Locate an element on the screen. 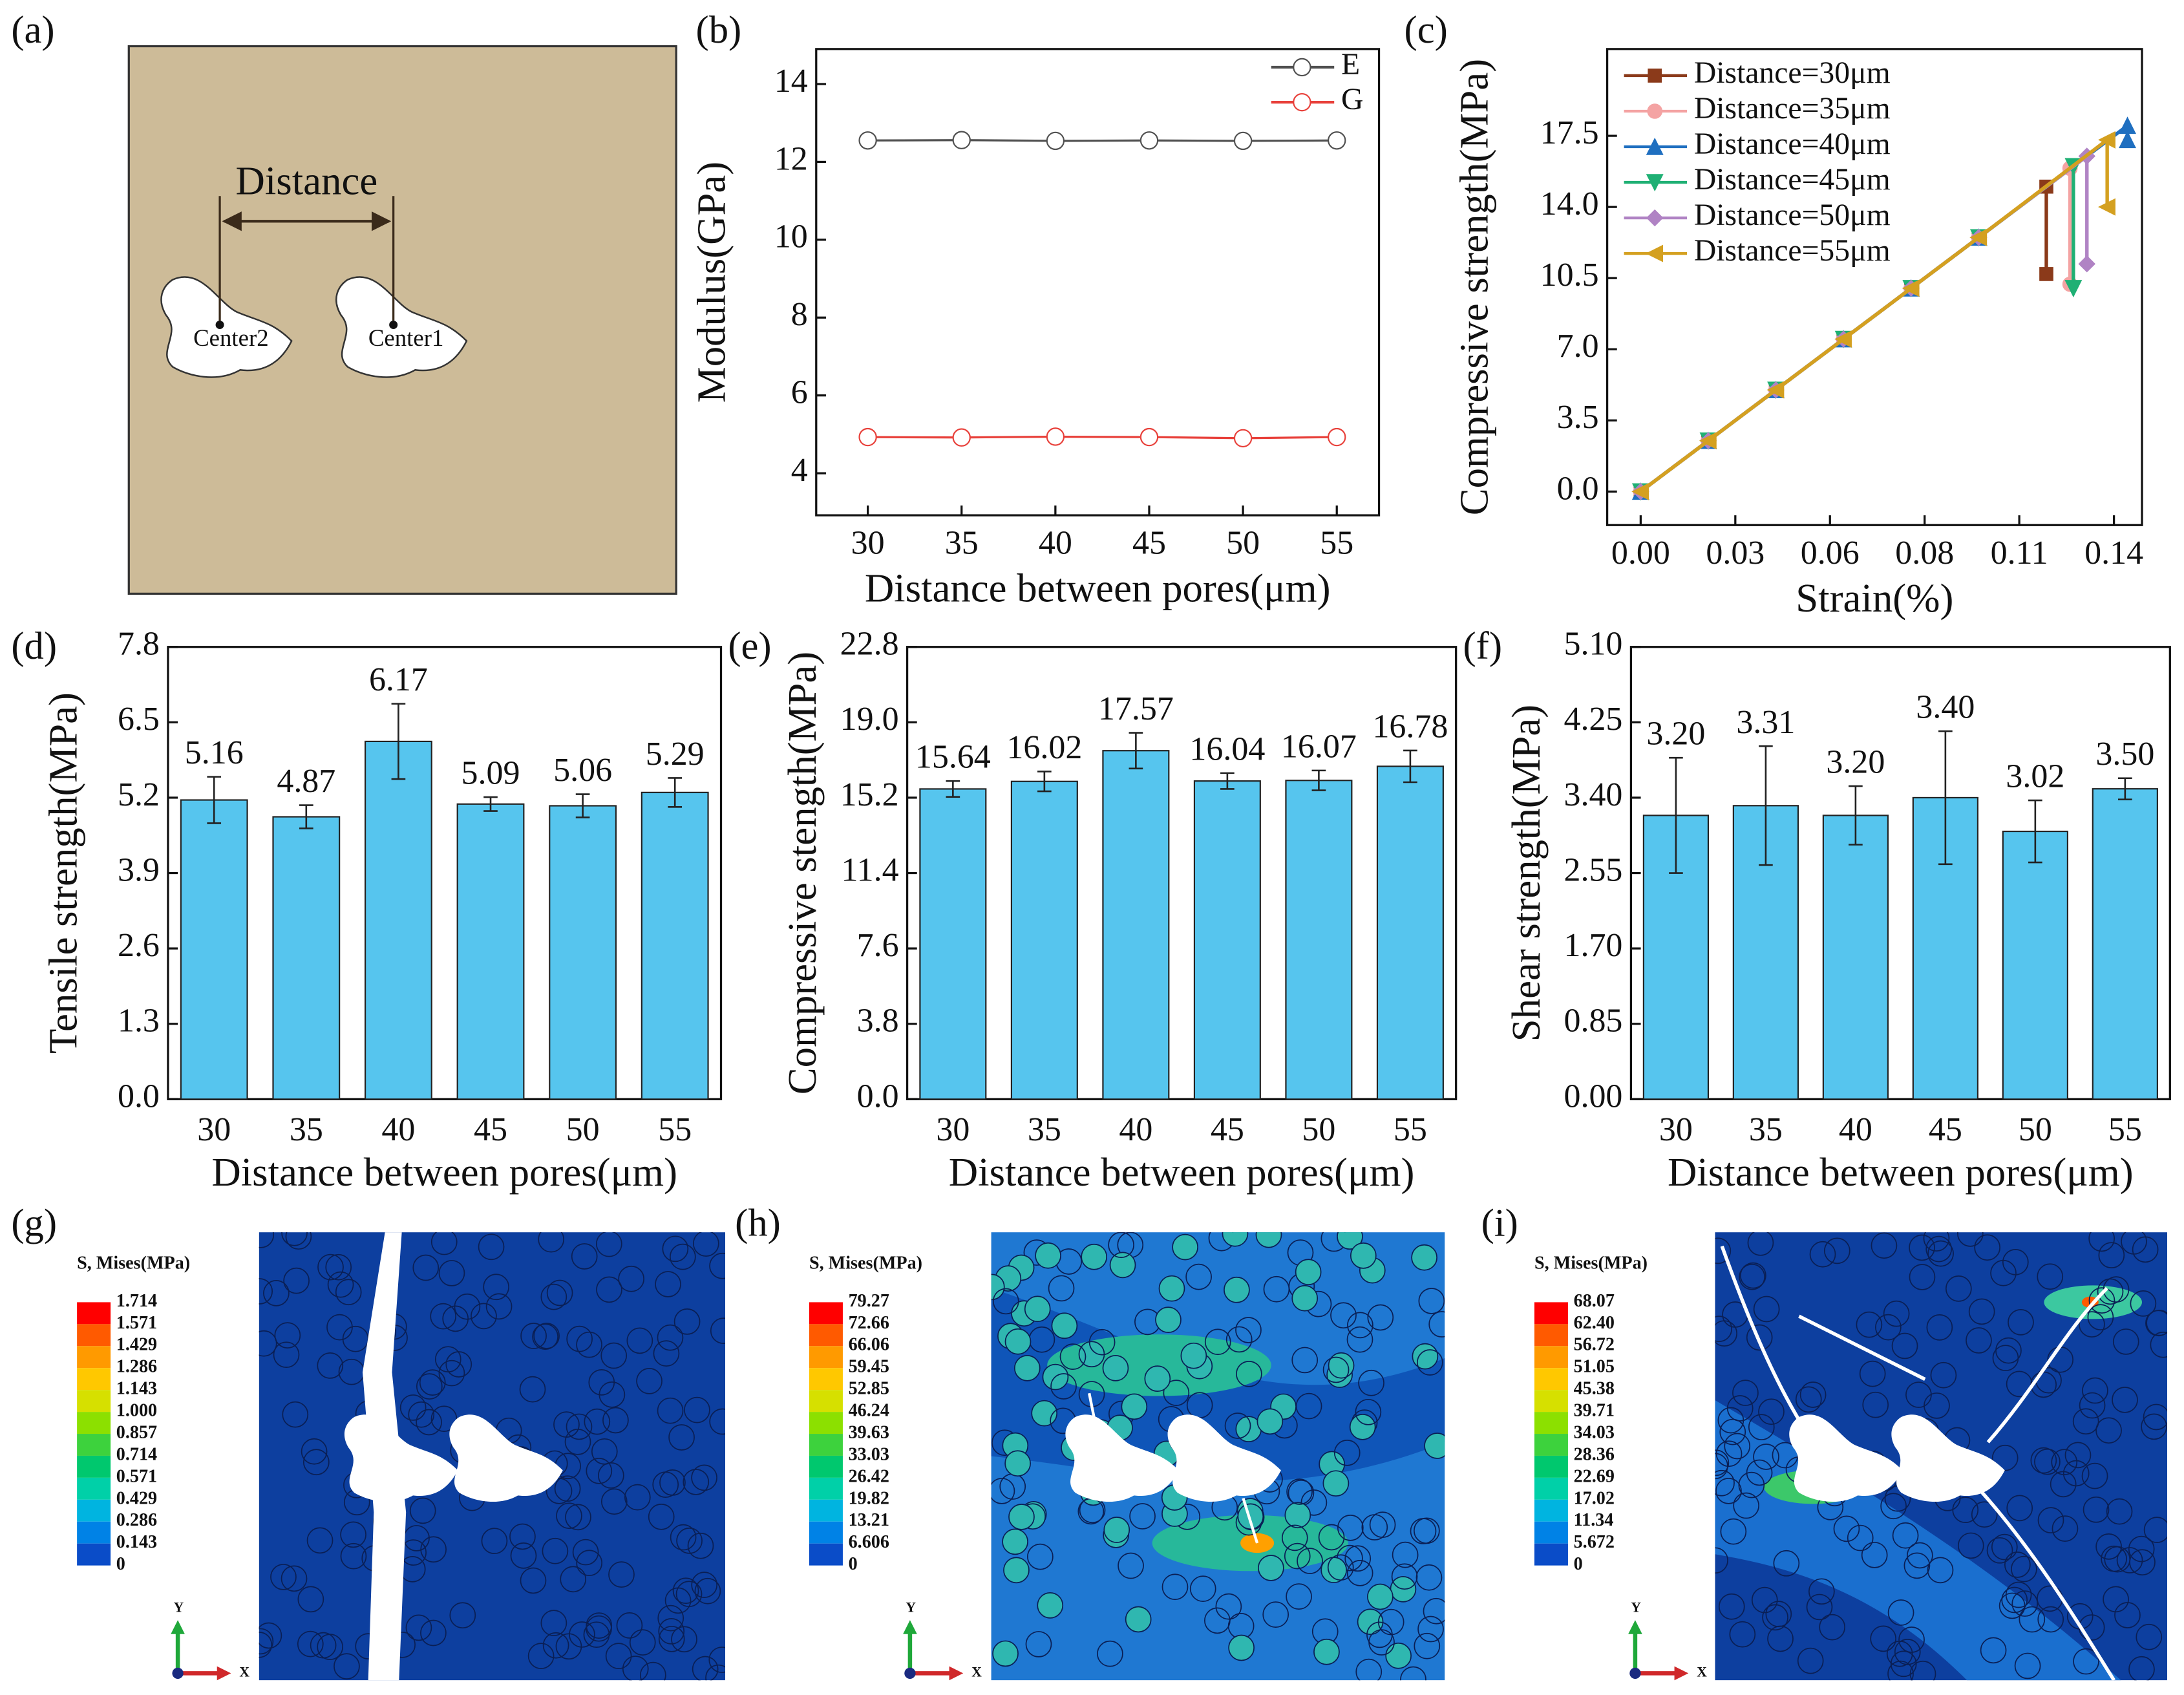 Image resolution: width=2184 pixels, height=1695 pixels. legend-label: Distance=55μm is located at coordinates (1792, 251).